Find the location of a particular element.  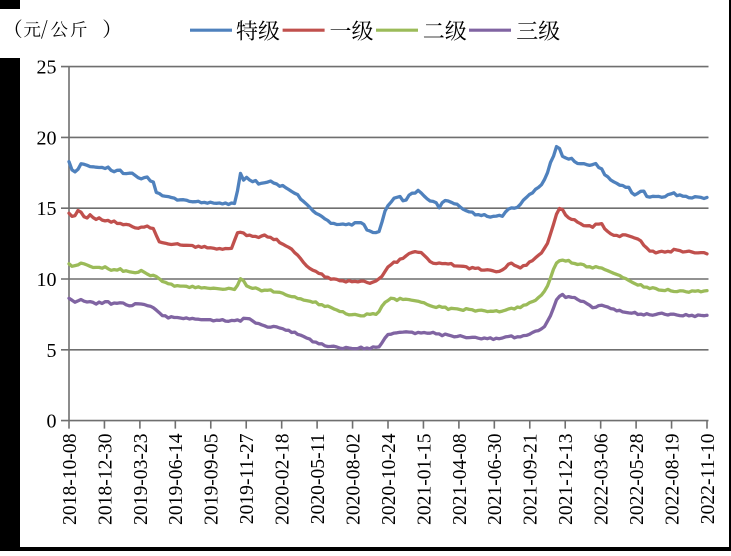

svg-text: 2021-04-08 is located at coordinates (460, 479).